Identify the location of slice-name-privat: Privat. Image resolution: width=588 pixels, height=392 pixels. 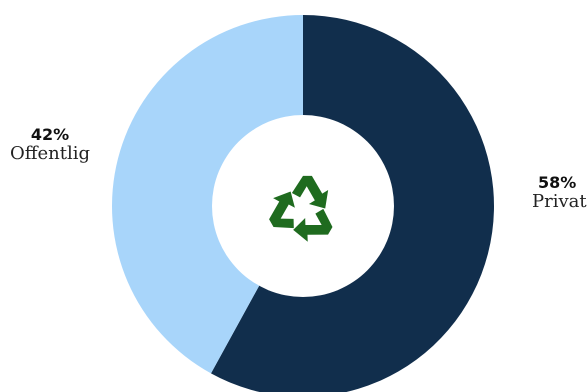
(559, 202).